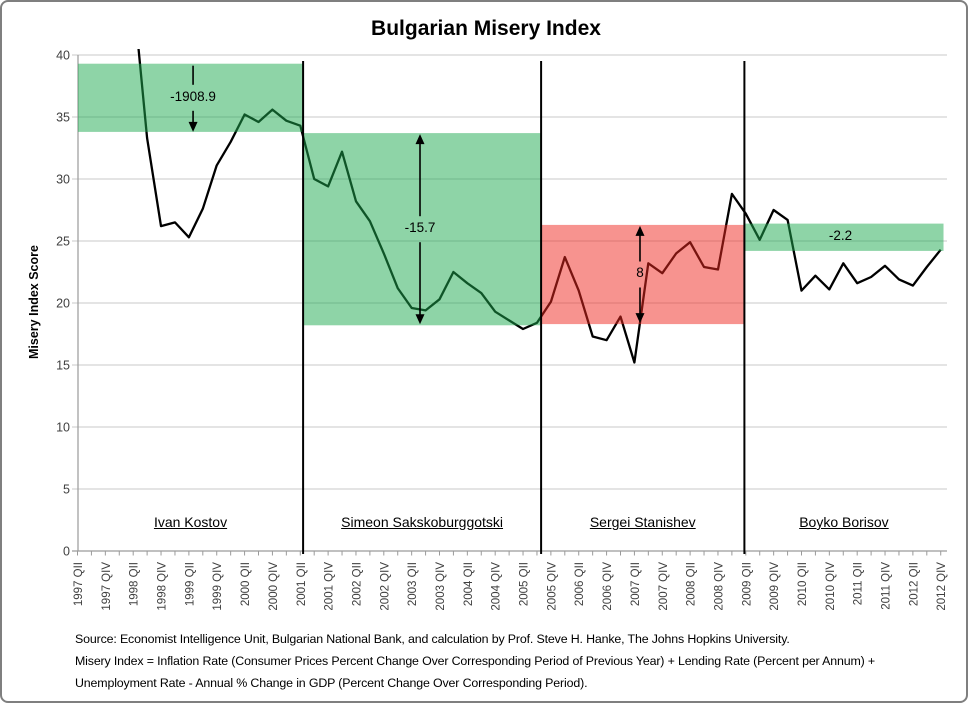 Image resolution: width=968 pixels, height=705 pixels. I want to click on annotation-kostov-drop: -1908.9, so click(193, 96).